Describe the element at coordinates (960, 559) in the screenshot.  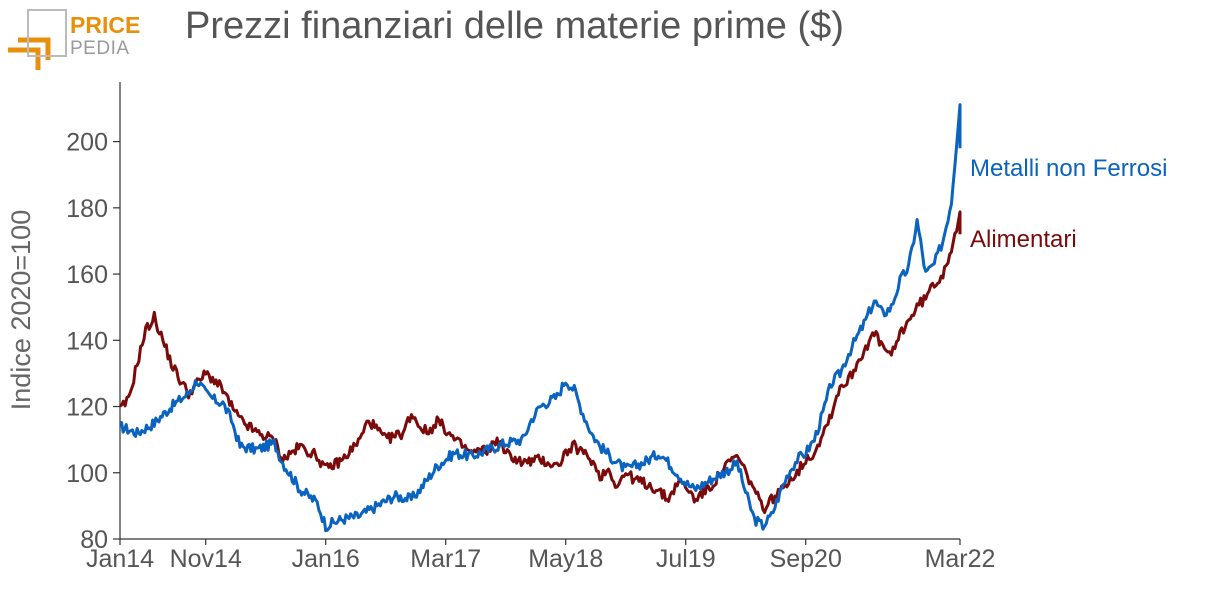
I see `x-tick-label: Mar22` at that location.